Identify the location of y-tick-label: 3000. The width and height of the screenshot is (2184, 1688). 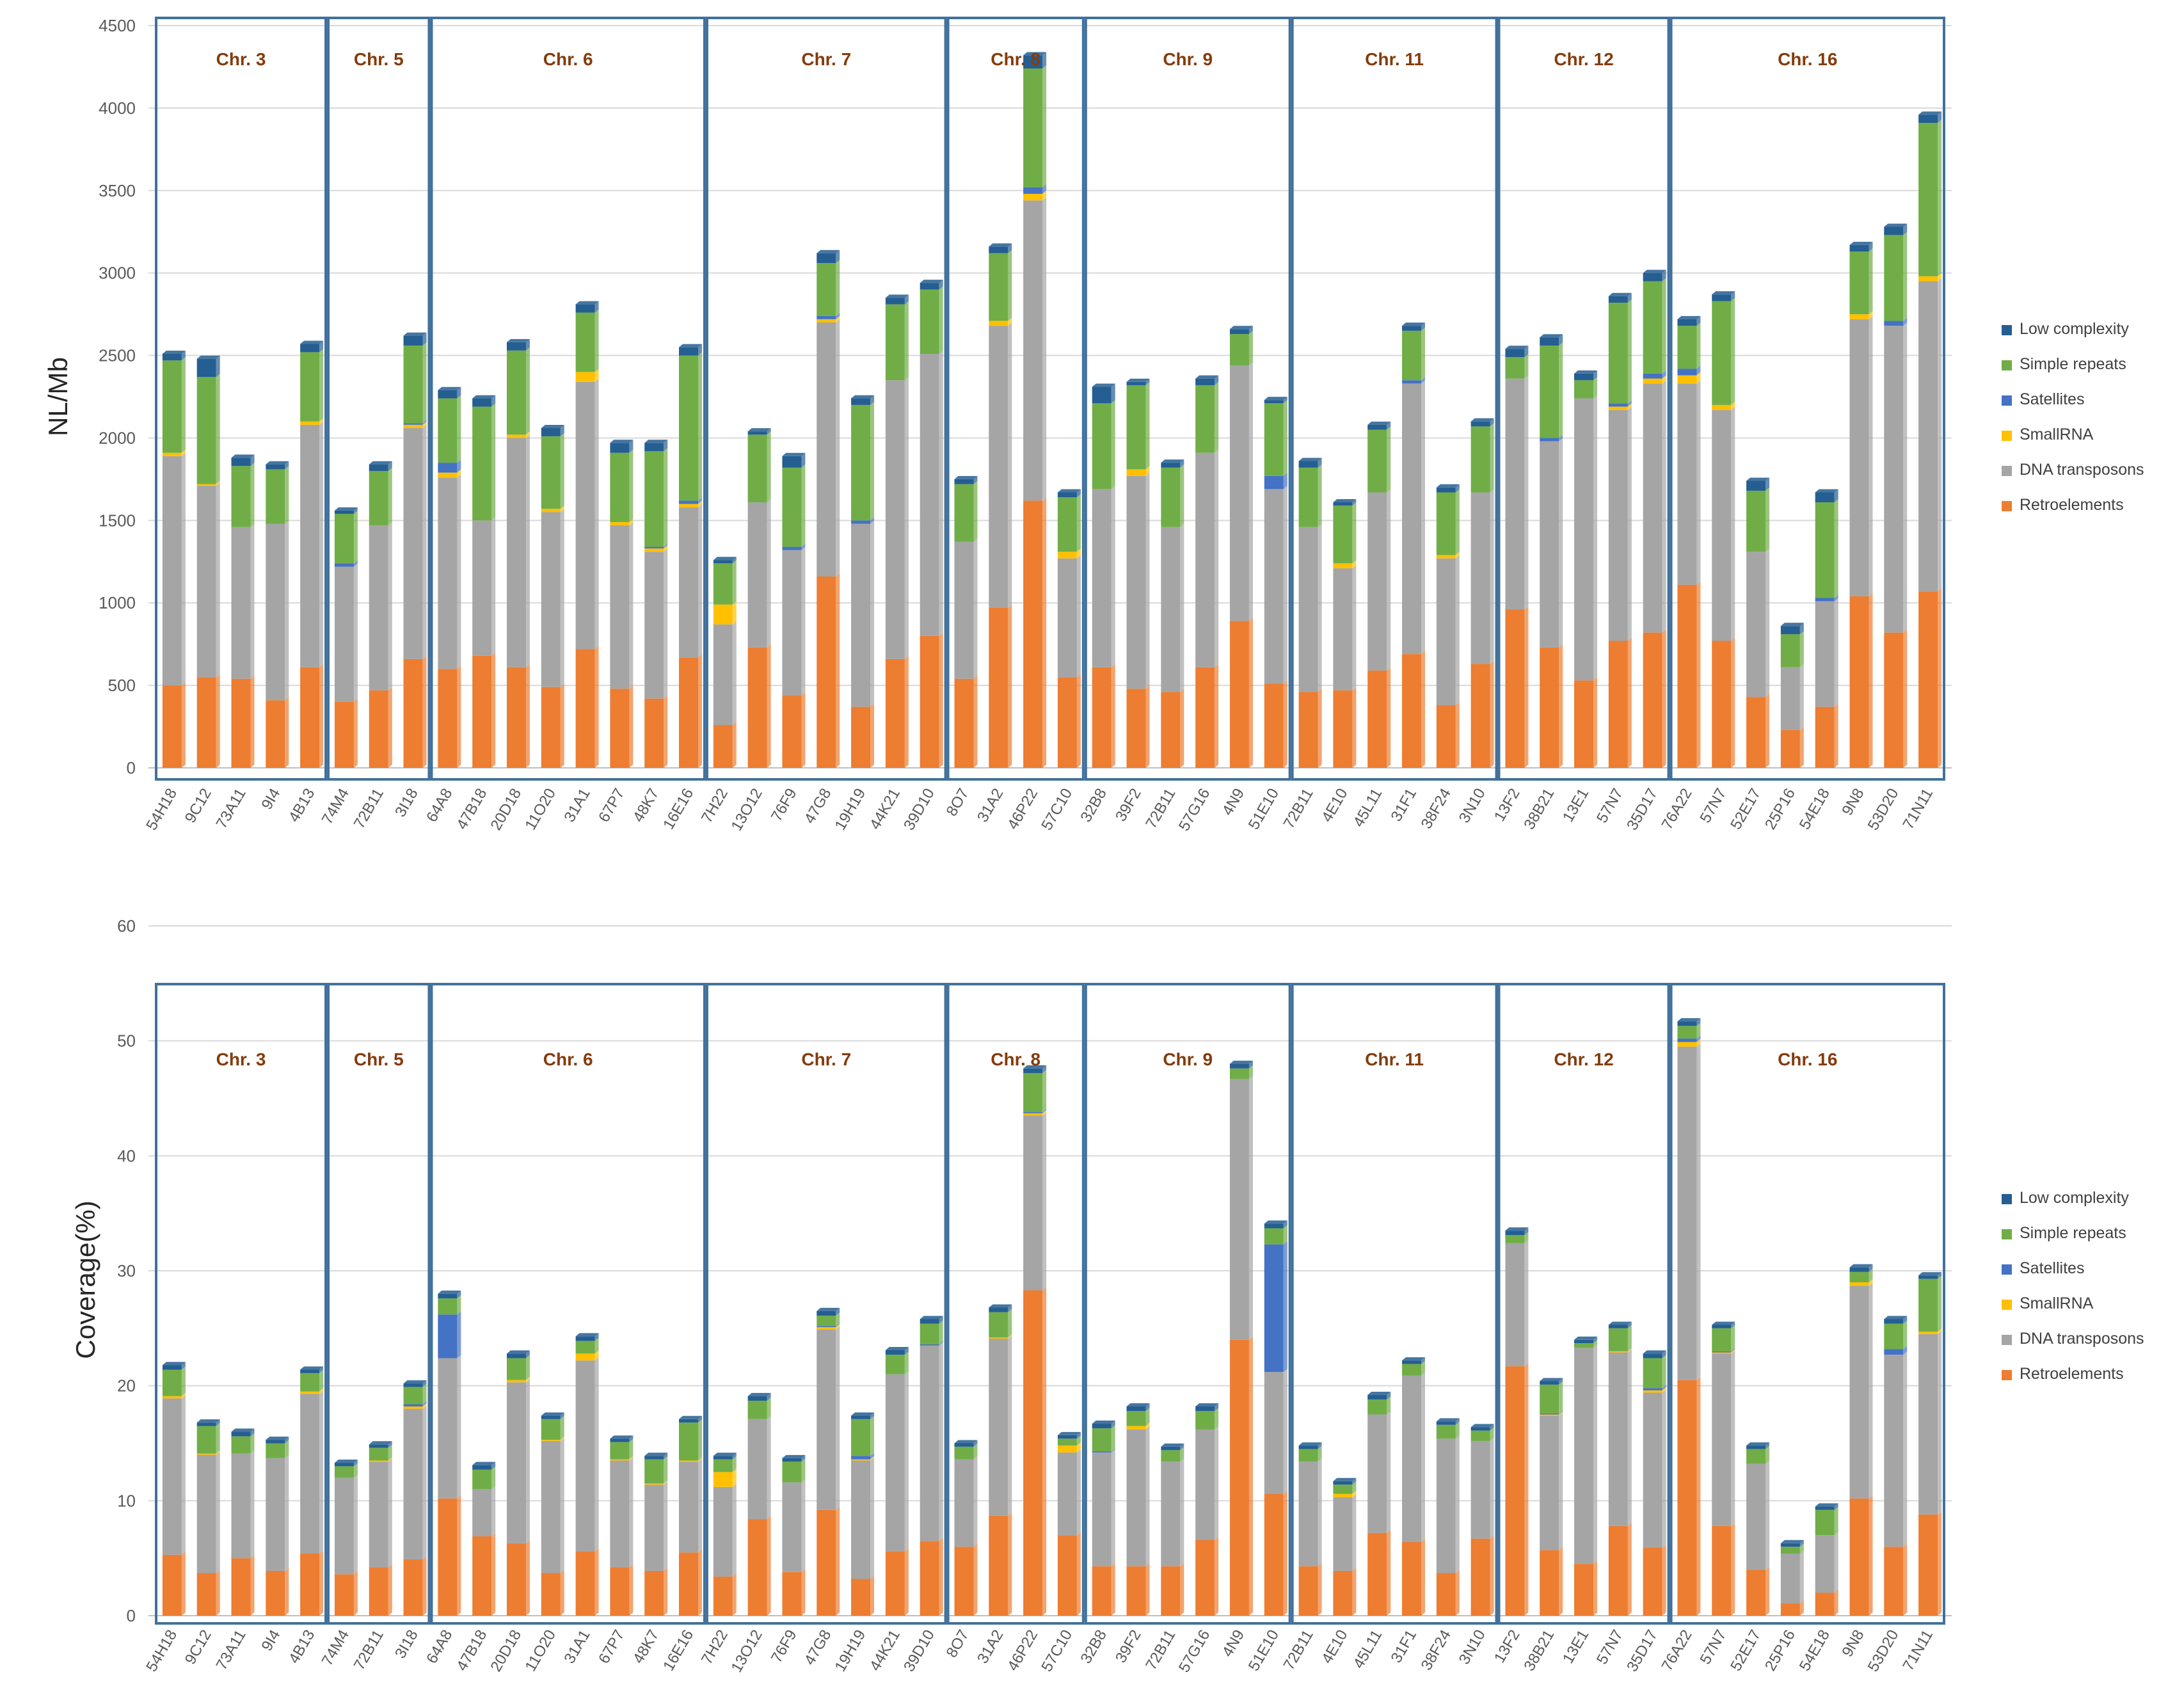
(117, 273).